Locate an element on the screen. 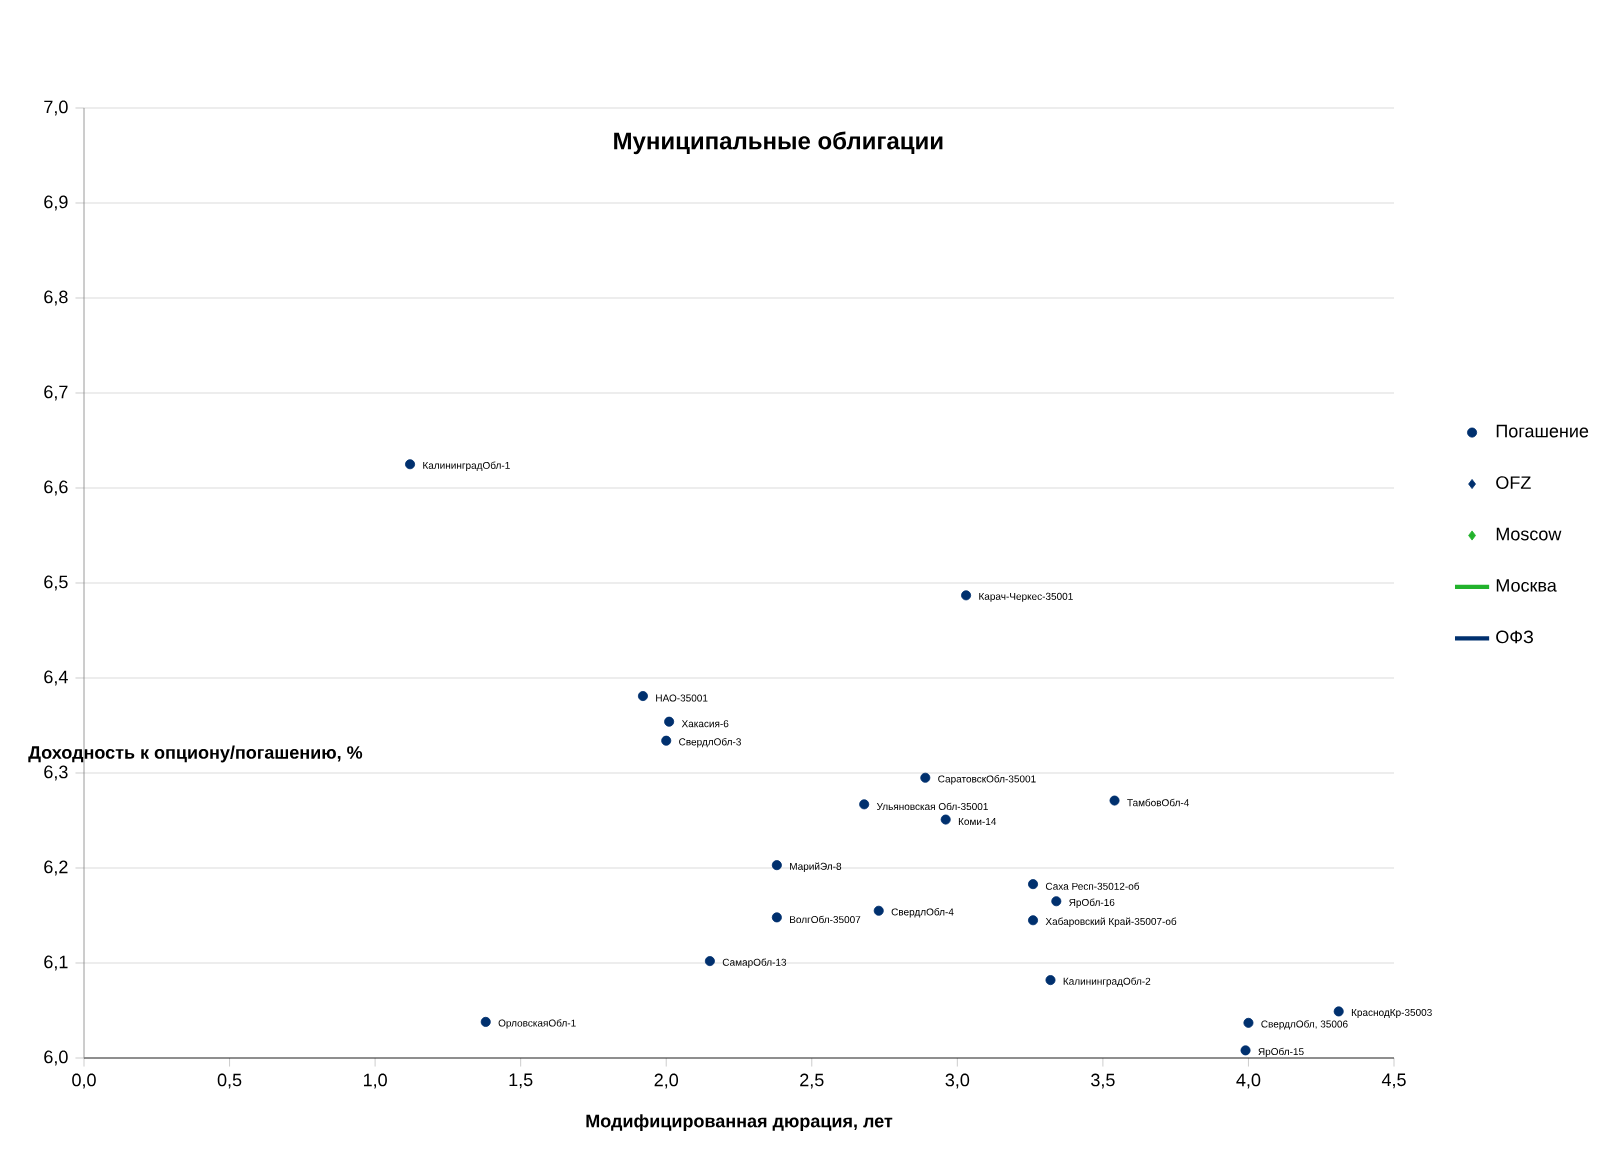 This screenshot has height=1174, width=1613. x-tick-label: 2,0 is located at coordinates (666, 1081).